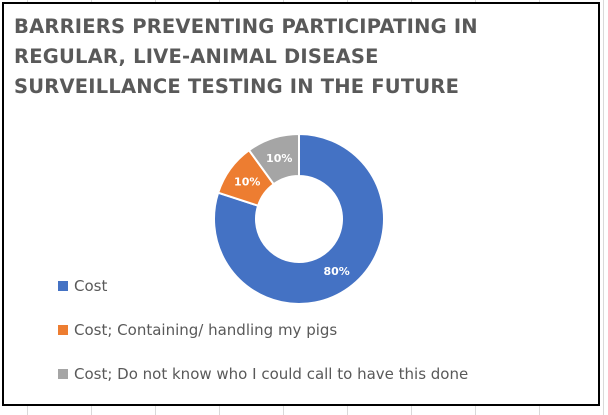  Describe the element at coordinates (336, 271) in the screenshot. I see `data-label-cost: 80%` at that location.